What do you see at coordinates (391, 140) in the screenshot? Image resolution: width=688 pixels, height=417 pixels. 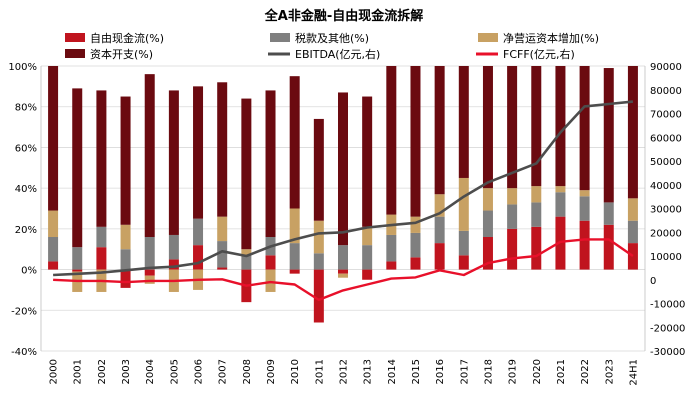 I see `bar-capex-2014` at bounding box center [391, 140].